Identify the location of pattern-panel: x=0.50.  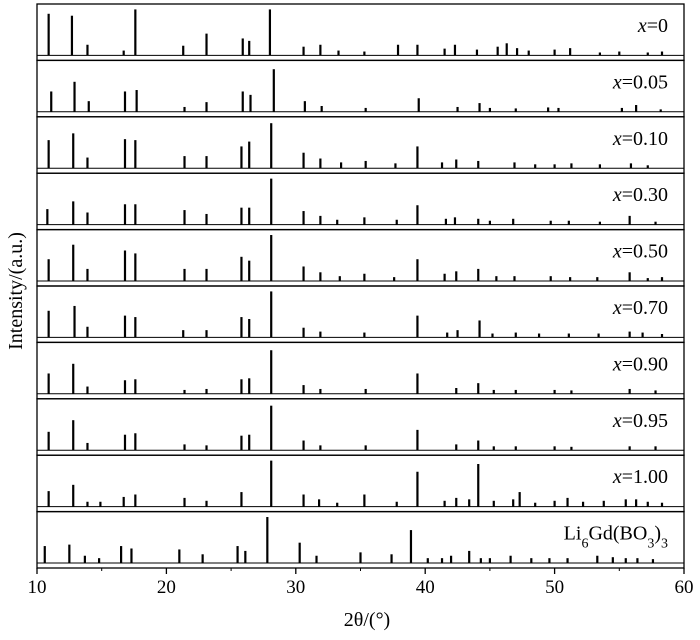
(360, 257).